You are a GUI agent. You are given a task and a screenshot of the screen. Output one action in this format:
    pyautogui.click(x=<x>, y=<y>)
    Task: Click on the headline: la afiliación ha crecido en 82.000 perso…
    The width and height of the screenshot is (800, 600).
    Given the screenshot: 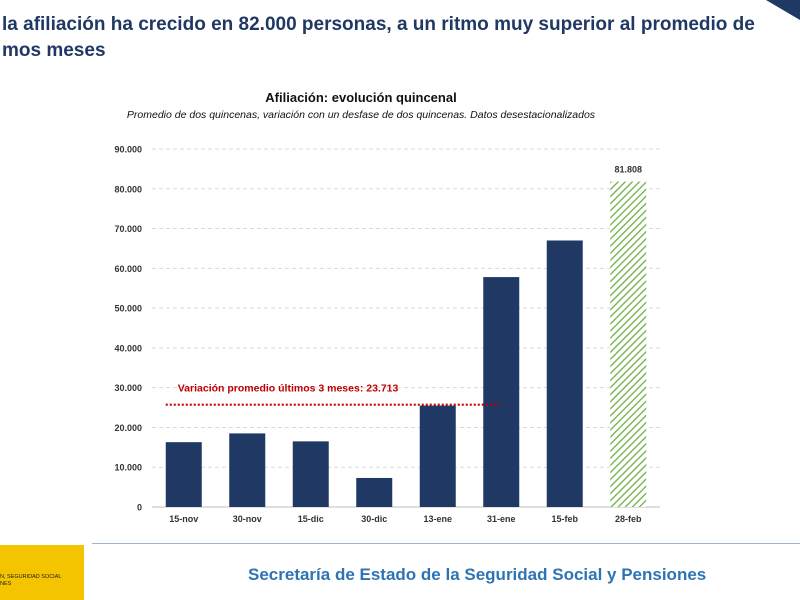 What is the action you would take?
    pyautogui.click(x=401, y=38)
    